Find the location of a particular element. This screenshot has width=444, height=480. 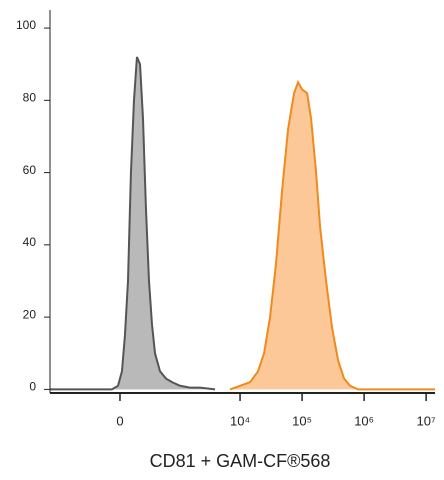

y-tick-label: 20 is located at coordinates (30, 314).